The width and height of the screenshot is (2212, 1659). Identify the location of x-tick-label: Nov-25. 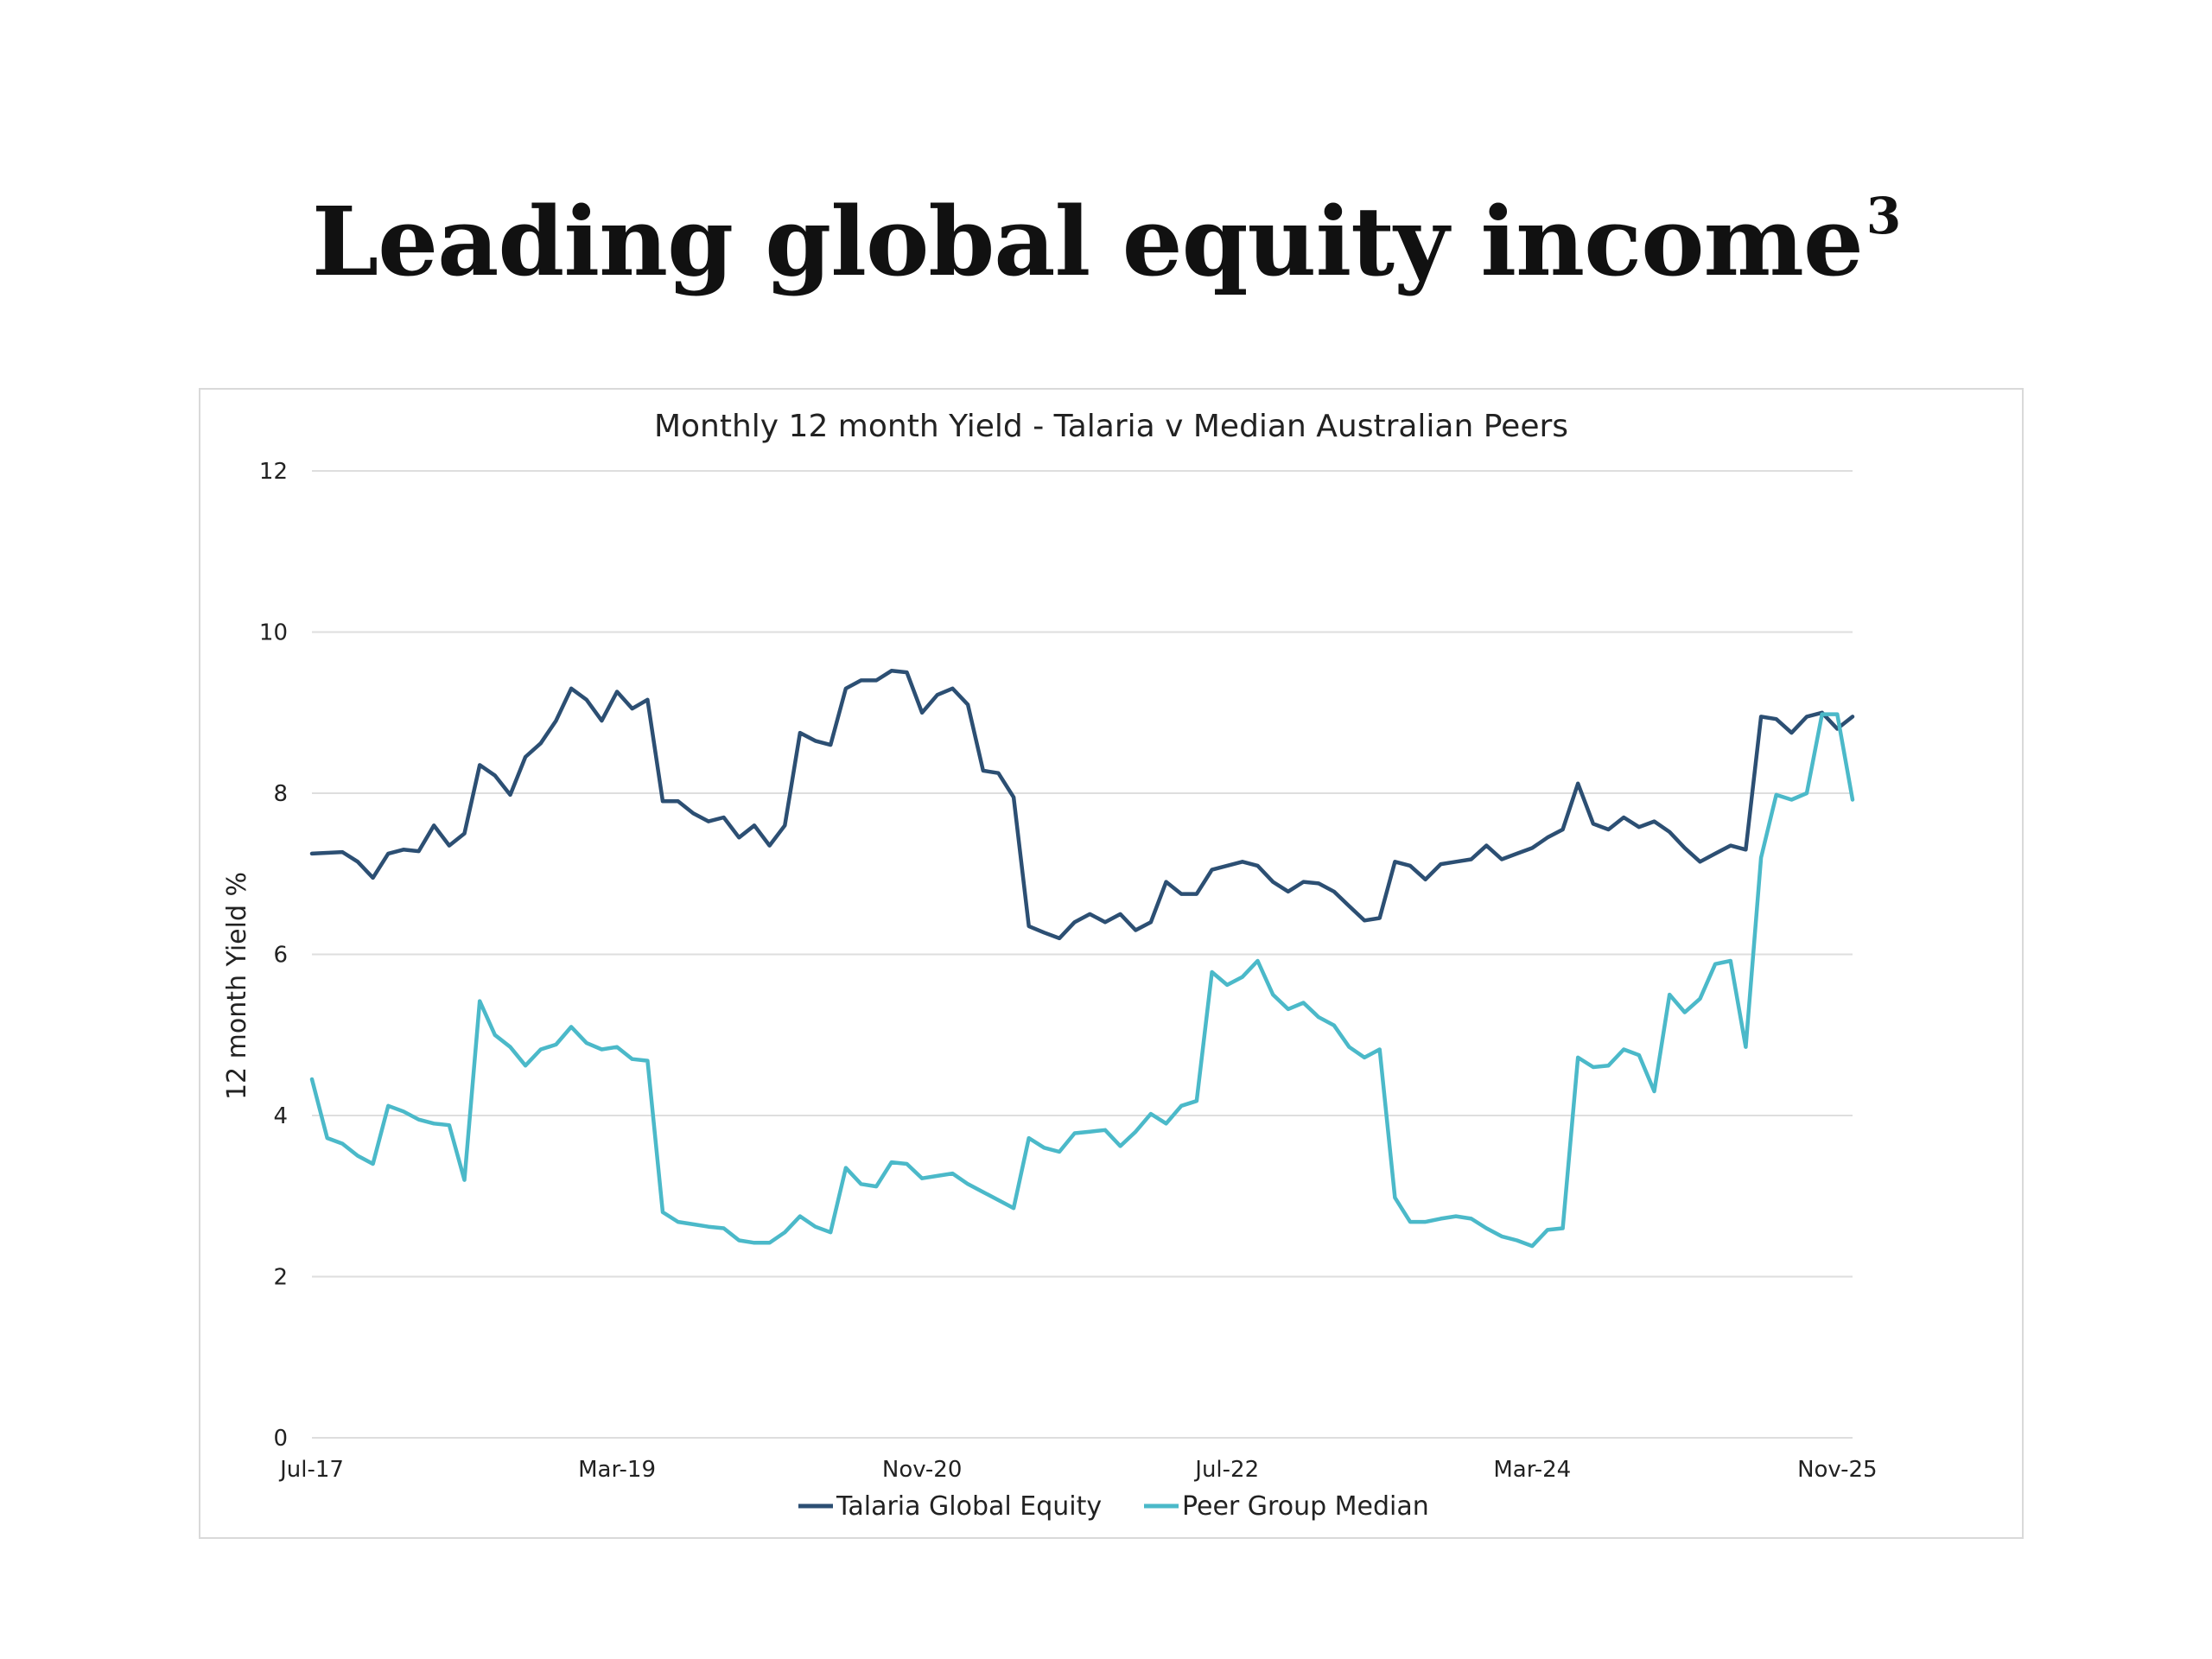
(1838, 1470).